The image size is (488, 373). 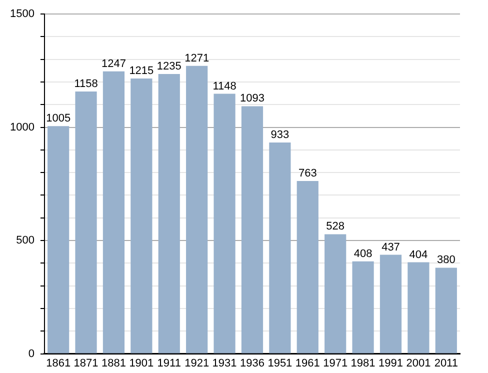 I want to click on data-label: 1215, so click(x=141, y=71).